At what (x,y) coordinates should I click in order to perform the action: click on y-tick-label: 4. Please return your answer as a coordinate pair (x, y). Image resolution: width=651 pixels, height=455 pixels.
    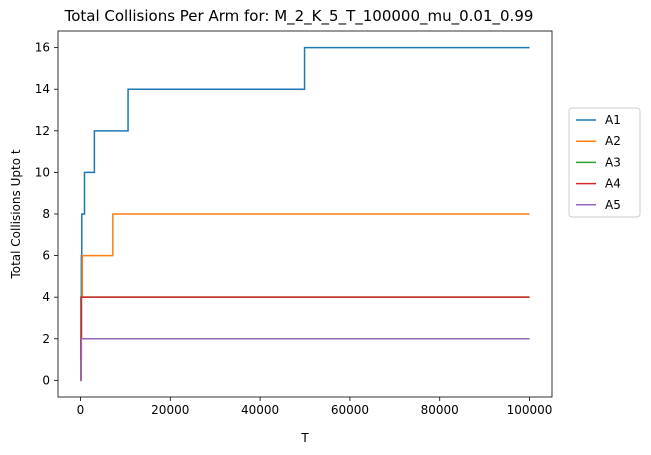
    Looking at the image, I should click on (46, 297).